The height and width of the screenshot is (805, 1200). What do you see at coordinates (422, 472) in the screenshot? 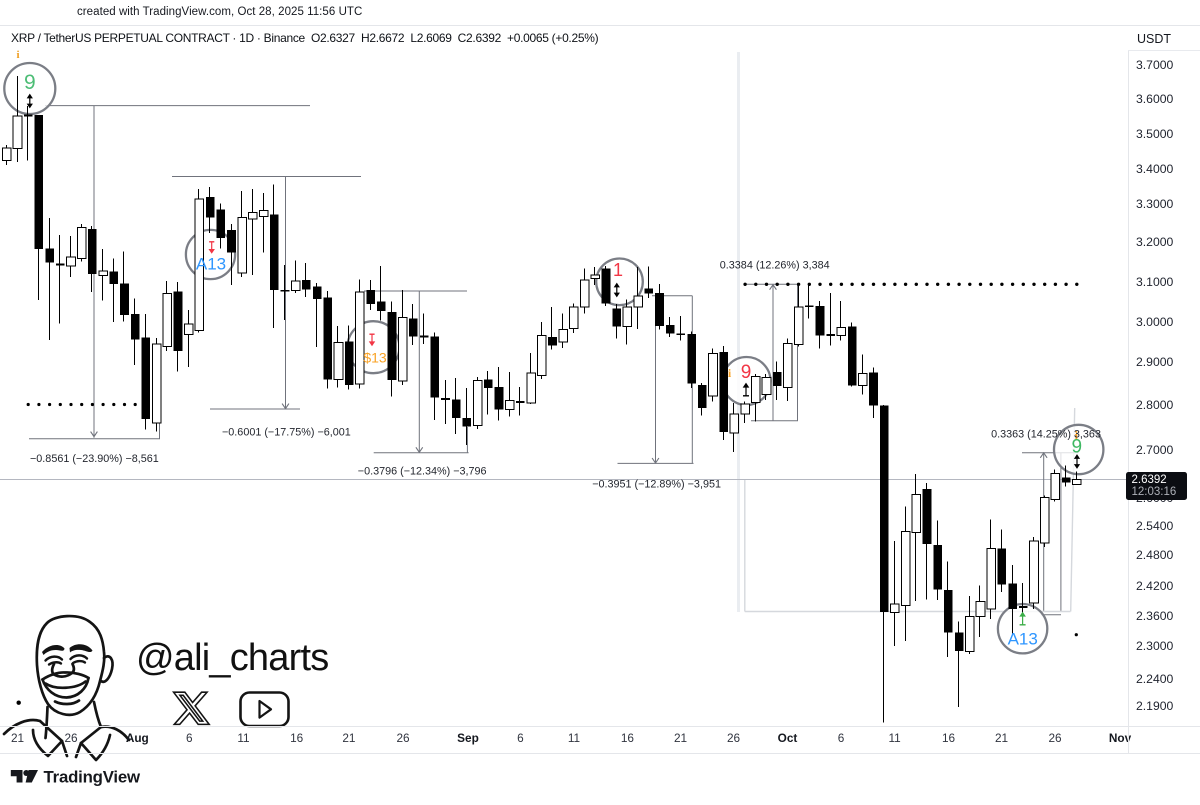
I see `svg-text: −0.3796 (−12.34%) −3,796` at bounding box center [422, 472].